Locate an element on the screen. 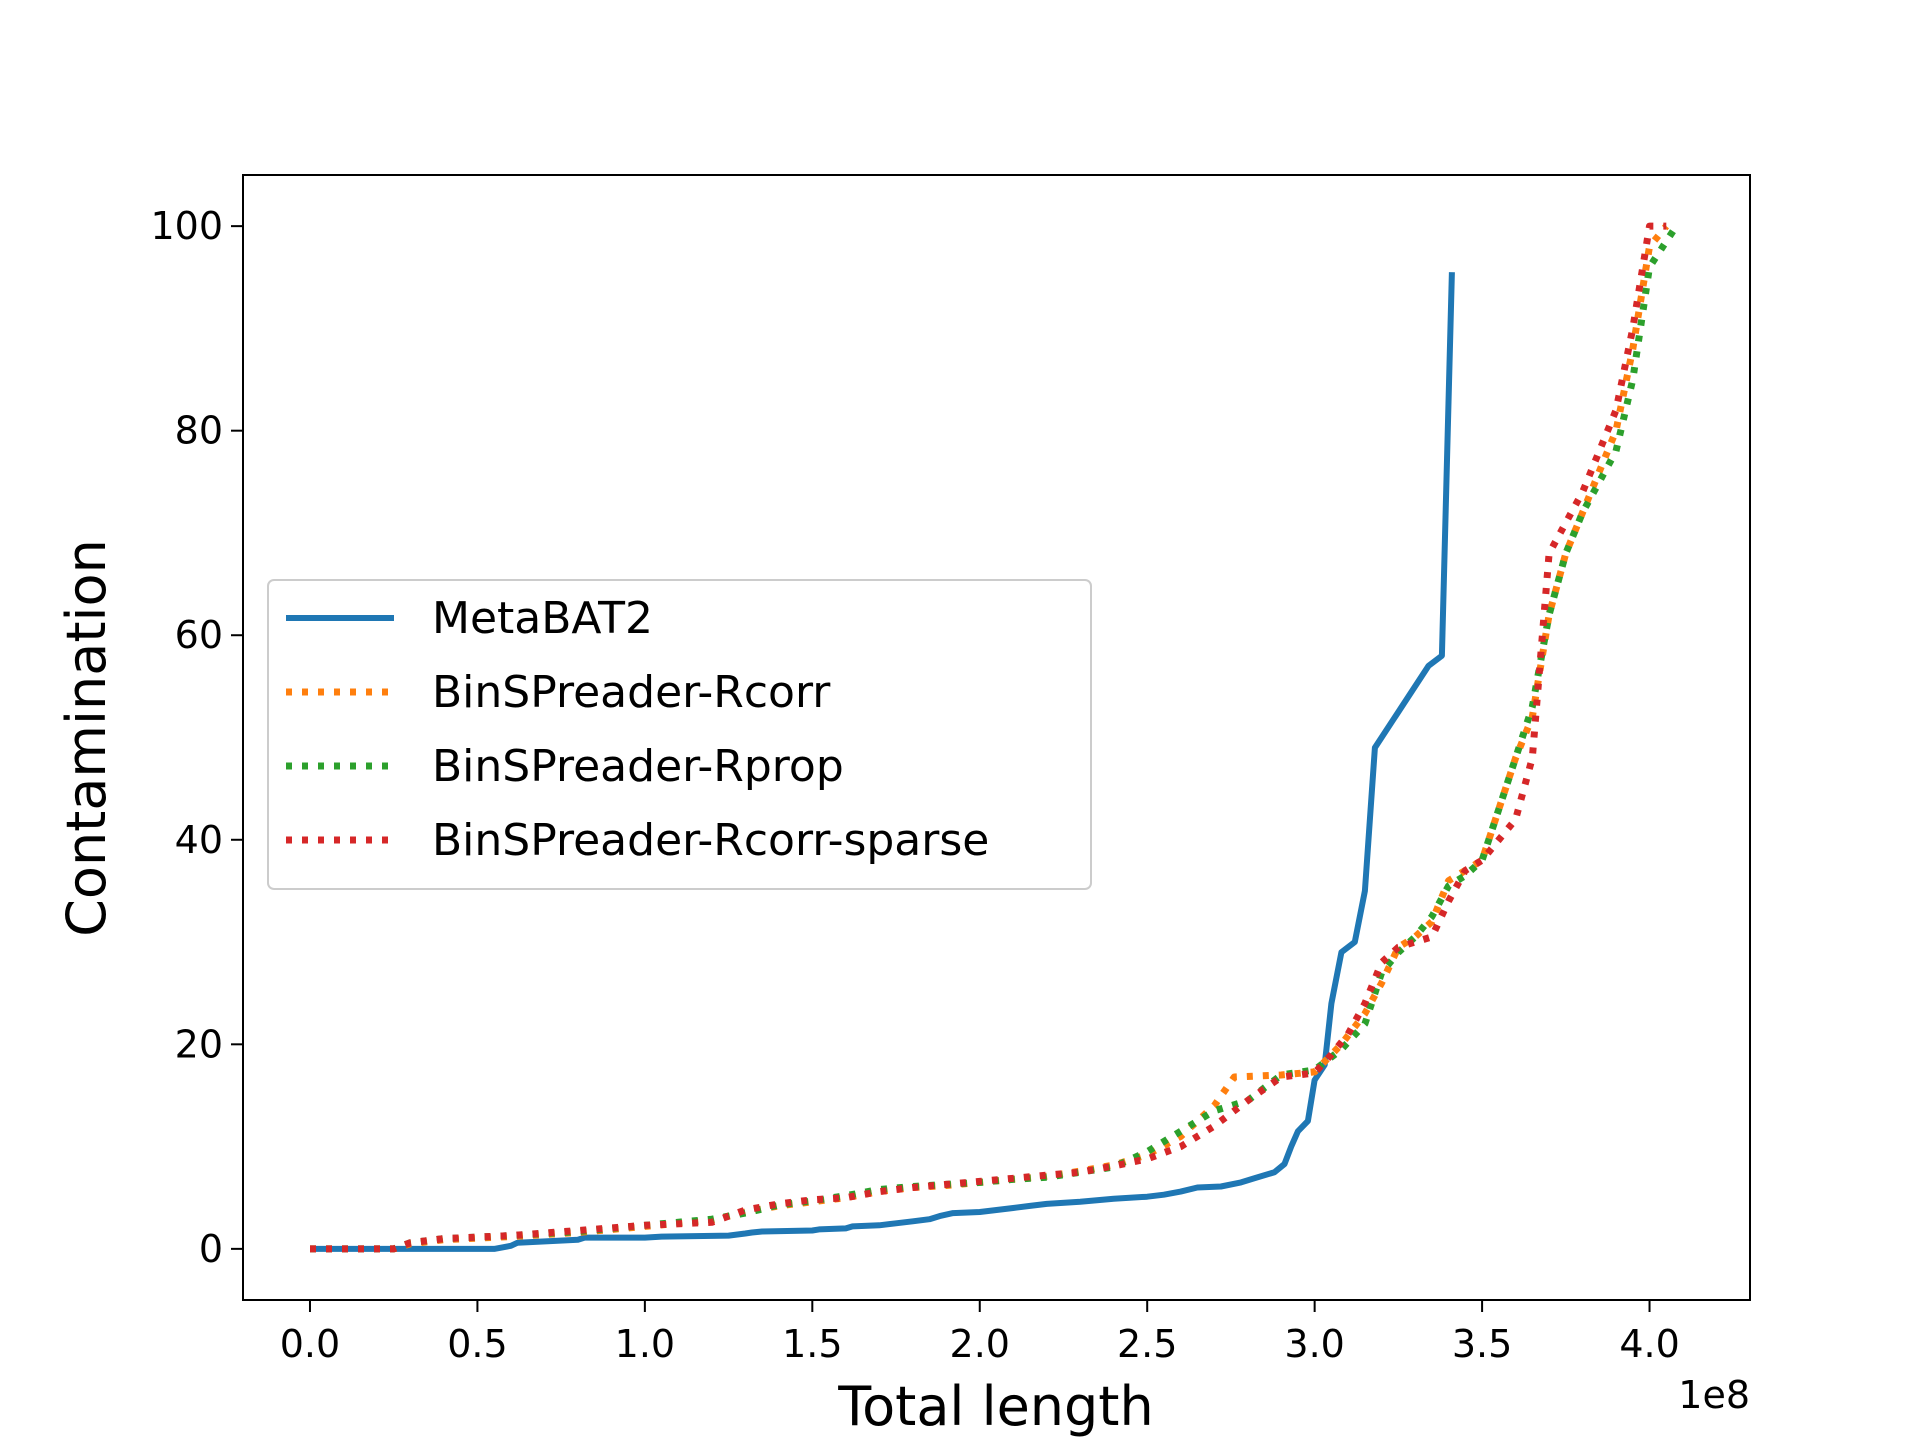  legend-label-binspreader-rcorr-sparse: BinSPreader-Rcorr-sparse is located at coordinates (710, 840).